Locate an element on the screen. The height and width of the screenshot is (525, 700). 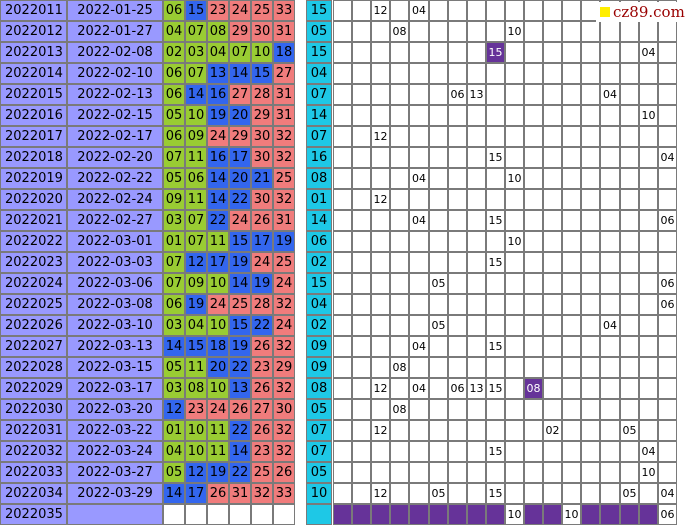
site-logo: cz89.com is located at coordinates (648, 12).